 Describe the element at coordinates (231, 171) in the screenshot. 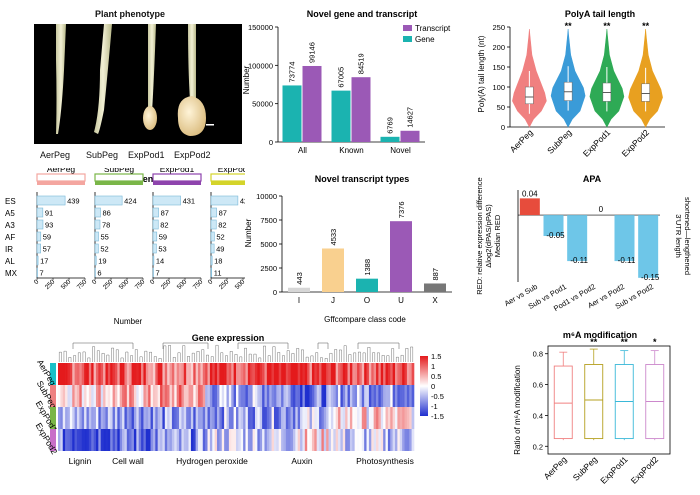

I see `as-group-label: ExpPod2` at that location.